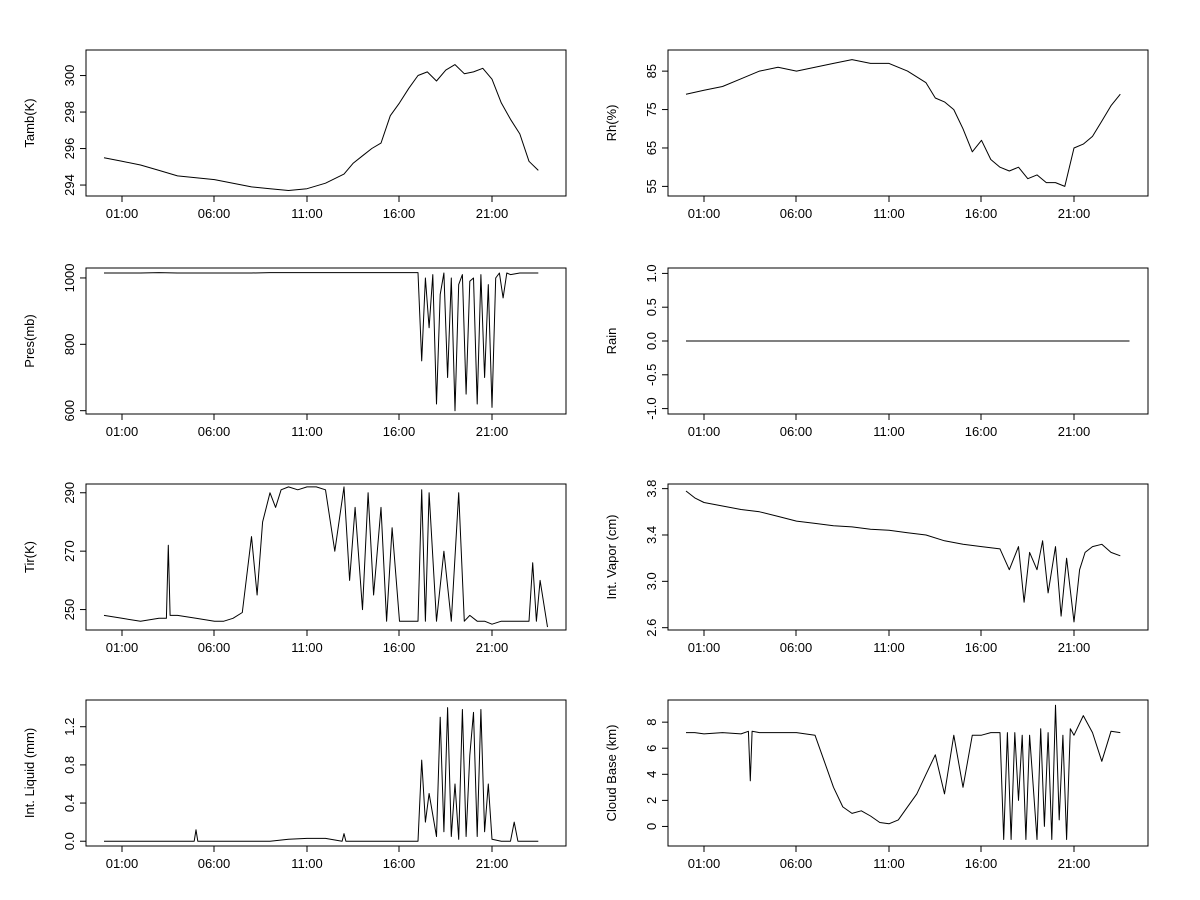 The height and width of the screenshot is (900, 1200). I want to click on y-tick-label: 4, so click(651, 774).